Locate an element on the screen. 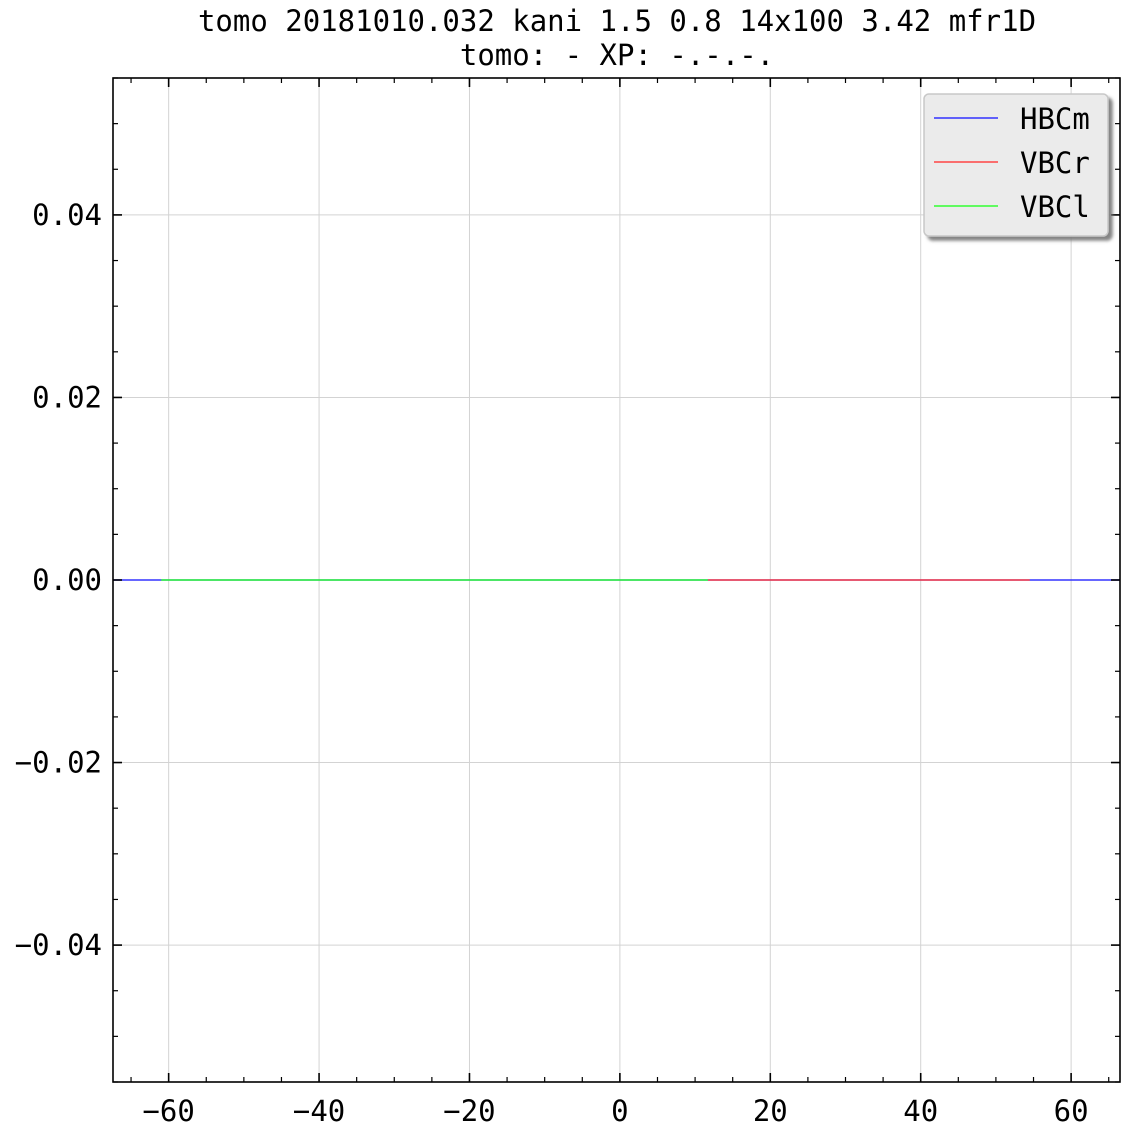 The width and height of the screenshot is (1133, 1133). x-tick-label: 40 is located at coordinates (920, 1111).